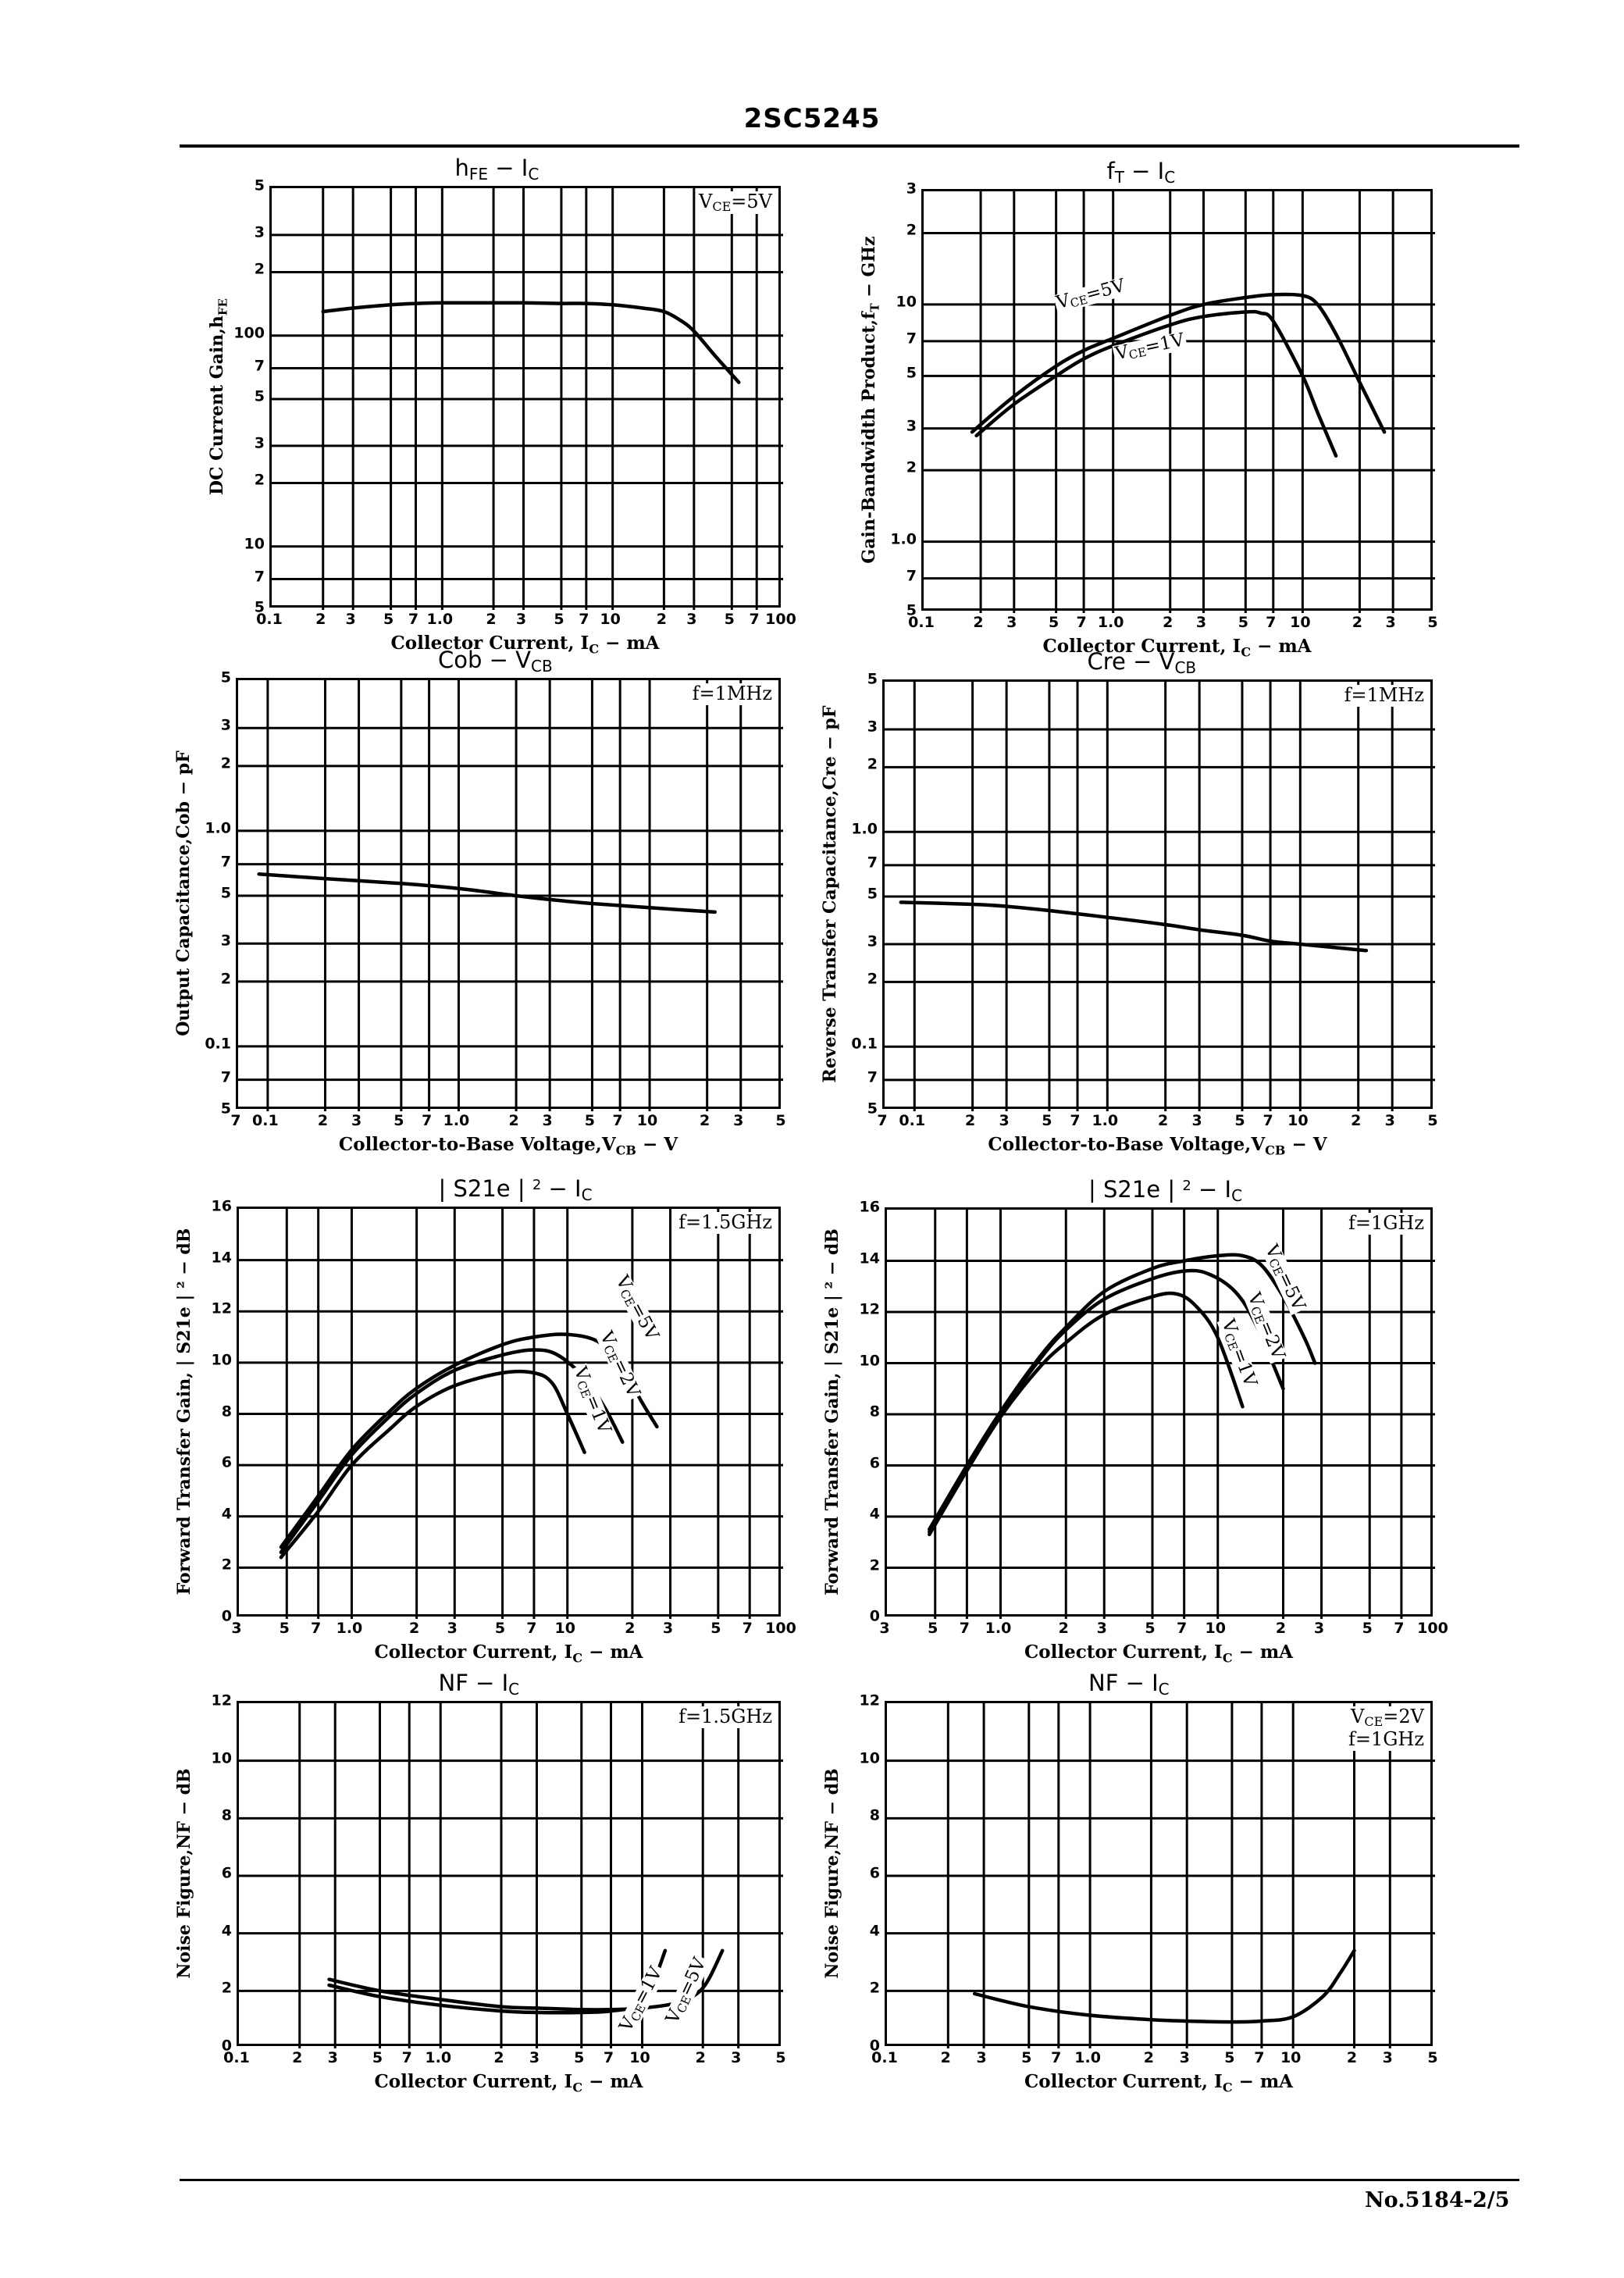 The height and width of the screenshot is (2278, 1624). What do you see at coordinates (1106, 1401) in the screenshot?
I see `curve-vce-2v` at bounding box center [1106, 1401].